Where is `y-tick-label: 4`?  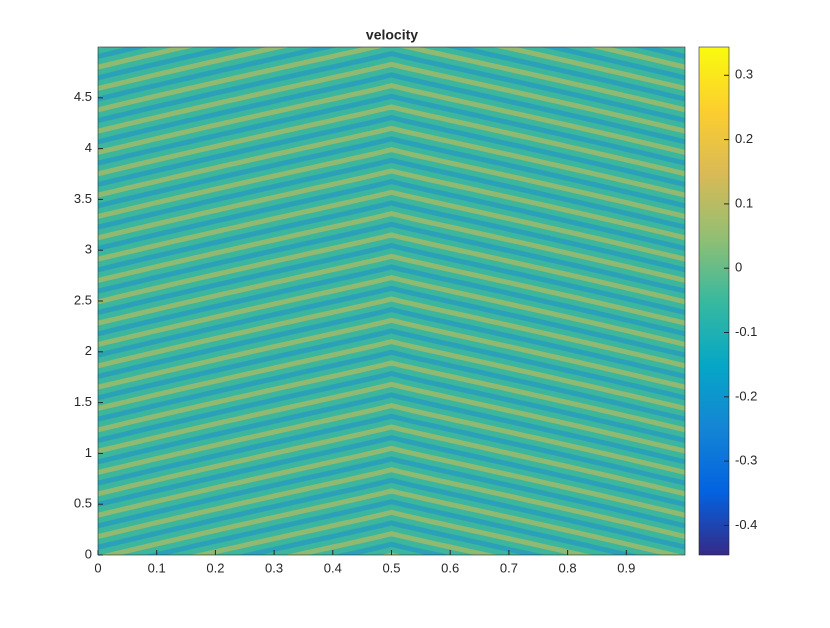
y-tick-label: 4 is located at coordinates (88, 147).